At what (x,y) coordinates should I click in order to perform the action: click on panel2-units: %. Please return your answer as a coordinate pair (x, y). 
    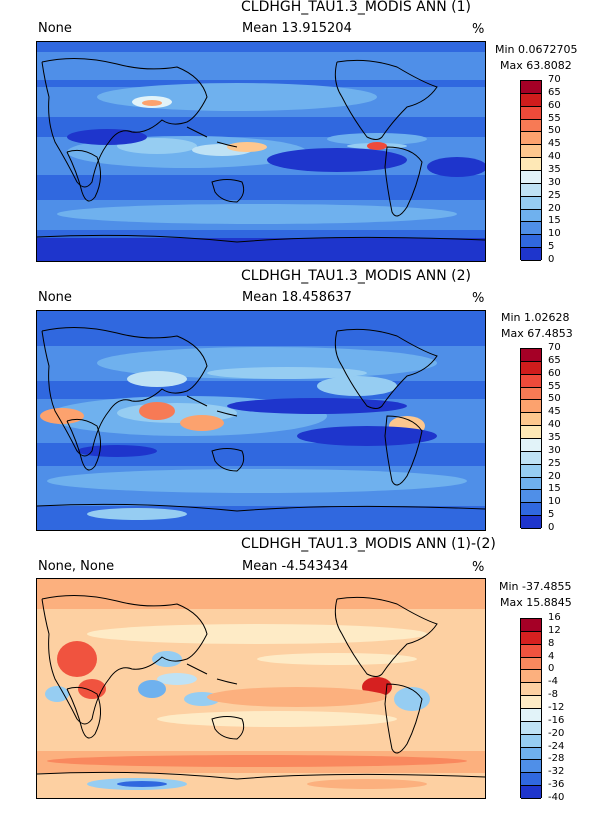
    Looking at the image, I should click on (478, 298).